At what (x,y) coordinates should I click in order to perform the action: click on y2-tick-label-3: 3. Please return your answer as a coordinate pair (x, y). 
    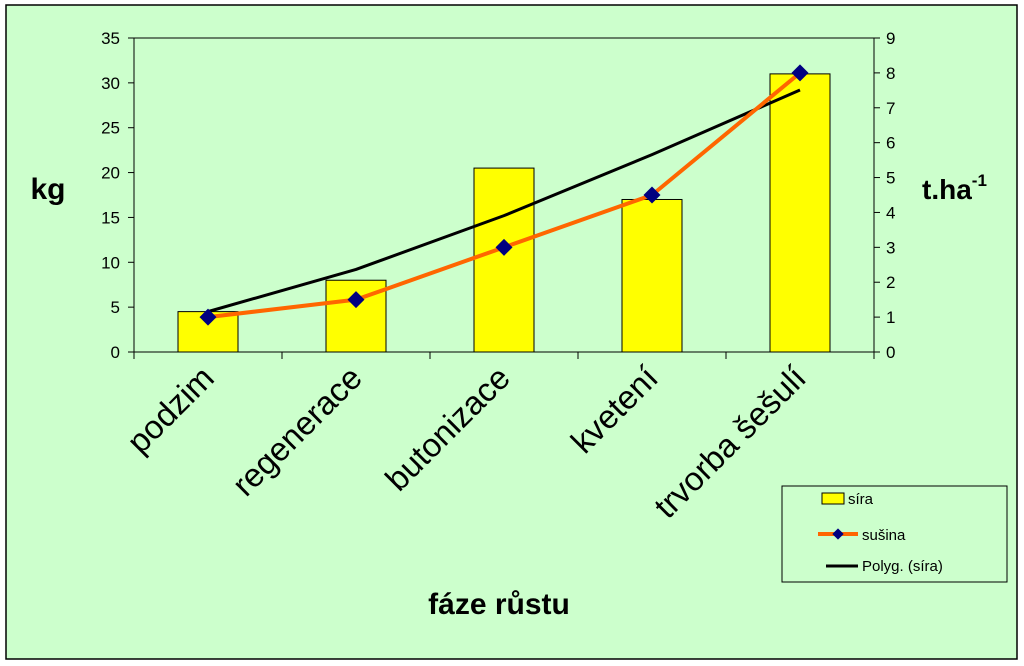
    Looking at the image, I should click on (890, 247).